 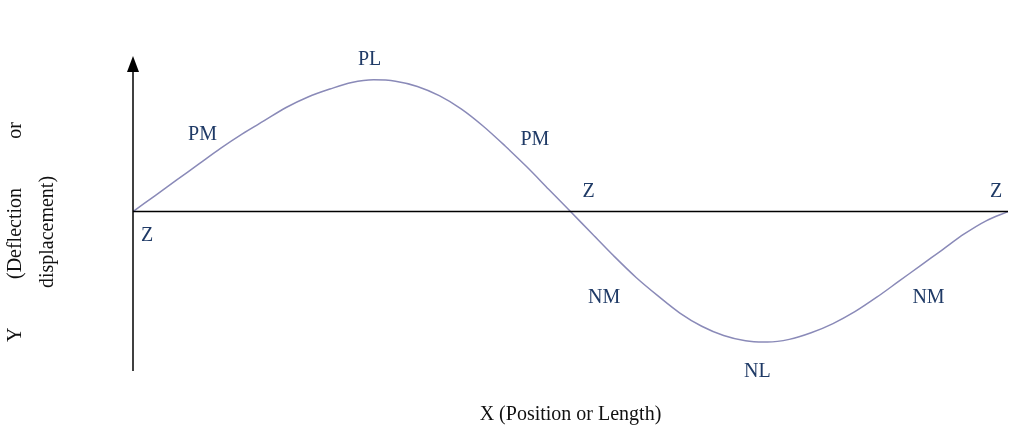 What do you see at coordinates (570, 414) in the screenshot?
I see `x-axis-title: X (Position or Length)` at bounding box center [570, 414].